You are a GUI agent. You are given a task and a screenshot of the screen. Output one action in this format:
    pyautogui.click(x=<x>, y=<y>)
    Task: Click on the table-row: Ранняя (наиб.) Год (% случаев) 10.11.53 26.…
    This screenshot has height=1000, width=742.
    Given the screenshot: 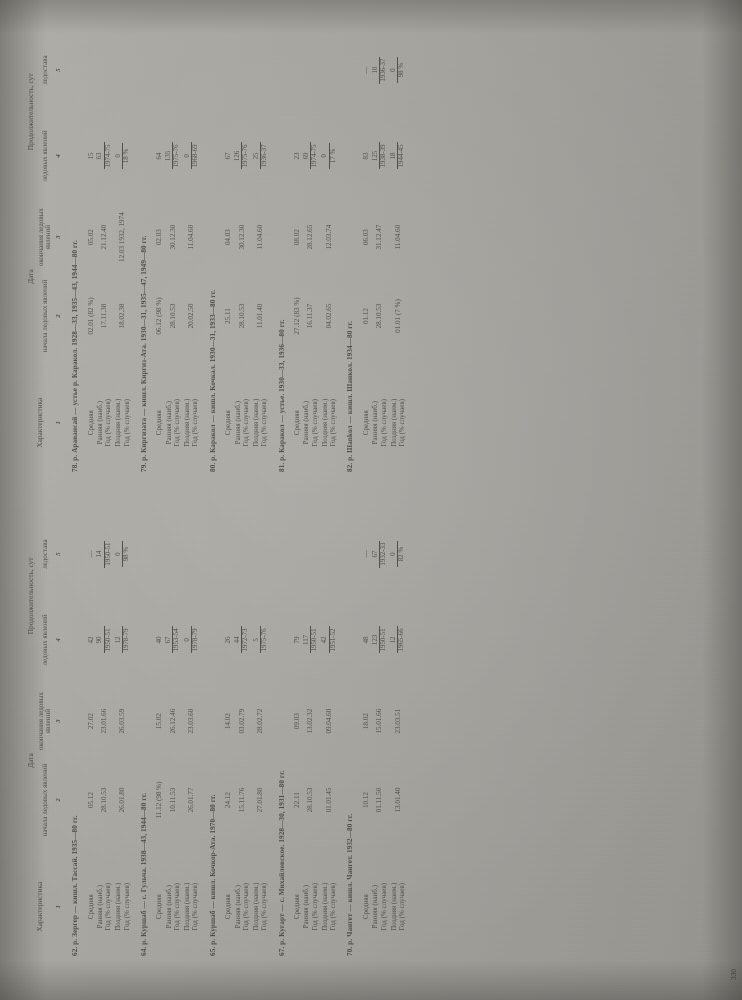 What is the action you would take?
    pyautogui.click(x=174, y=742)
    